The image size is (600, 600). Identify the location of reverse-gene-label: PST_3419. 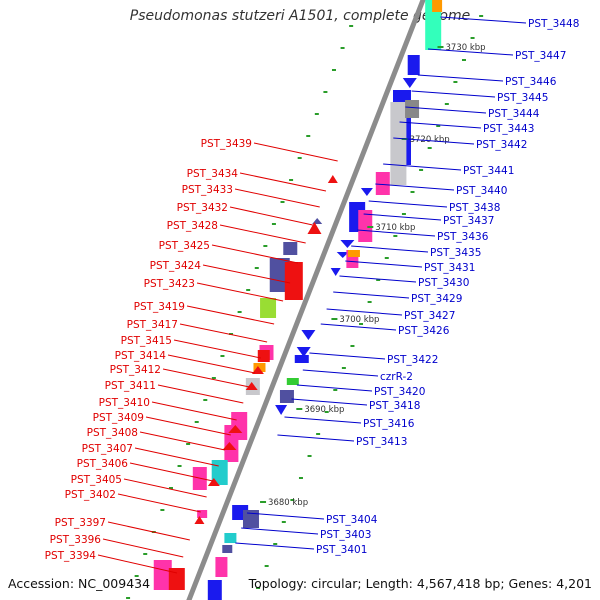
(159, 307).